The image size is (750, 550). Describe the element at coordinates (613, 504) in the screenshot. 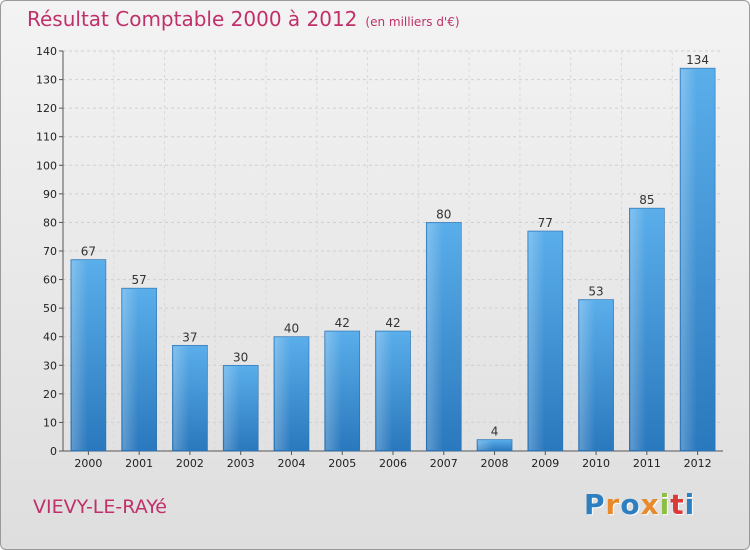

I see `logo-letter: r` at that location.